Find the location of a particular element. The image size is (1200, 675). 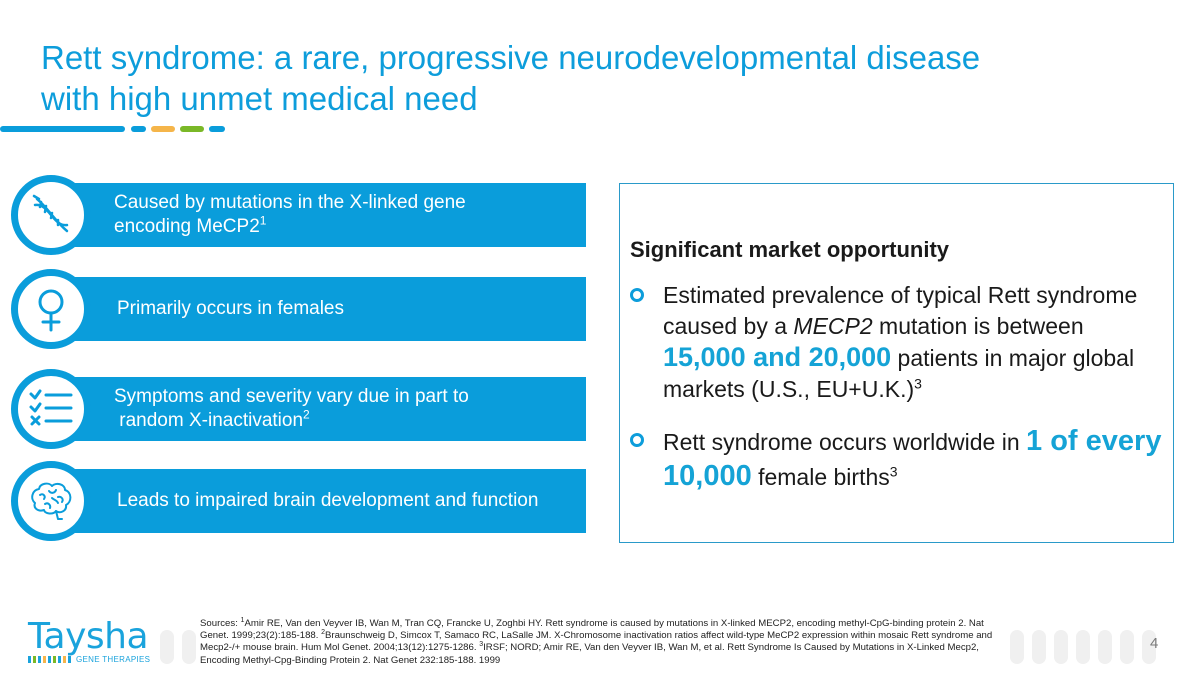

brain-icon is located at coordinates (51, 501).